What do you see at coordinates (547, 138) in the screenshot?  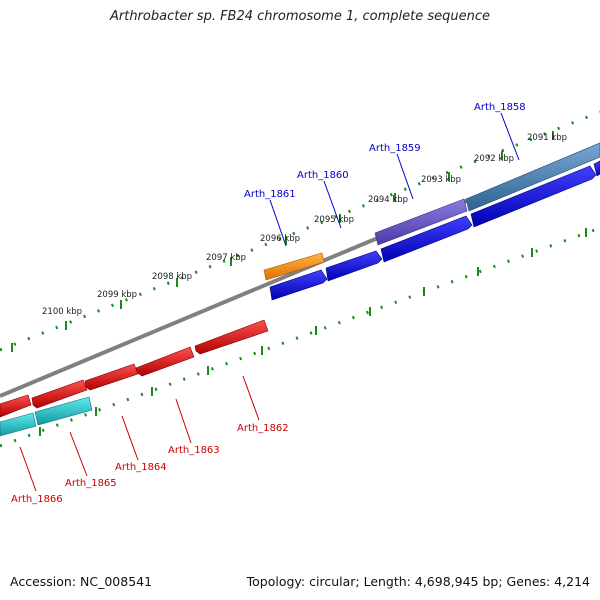 I see `kbp-label: 2091 kbp` at bounding box center [547, 138].